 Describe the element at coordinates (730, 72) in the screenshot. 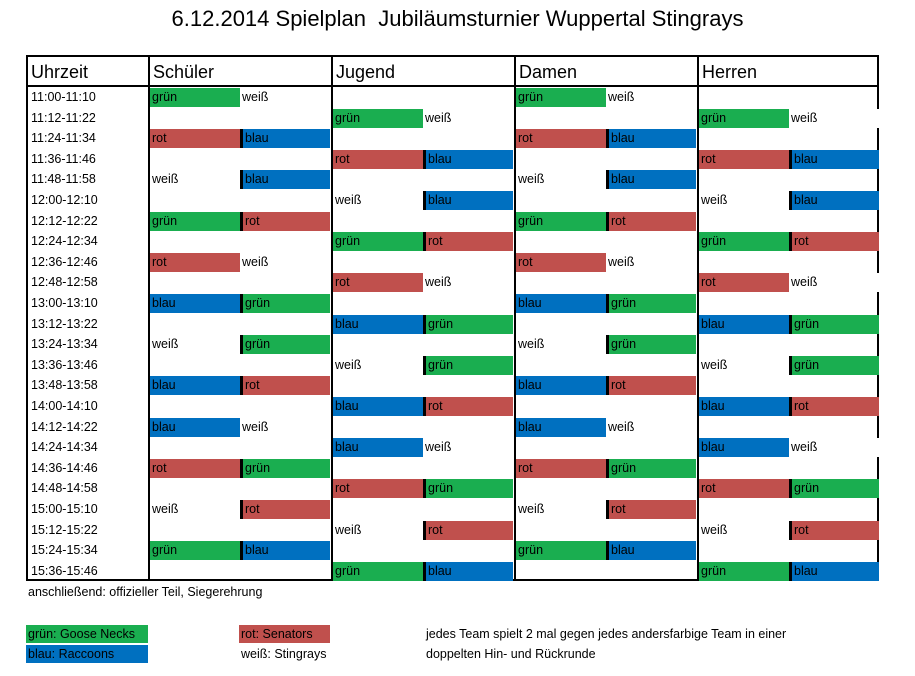

I see `column-header: Herren` at that location.